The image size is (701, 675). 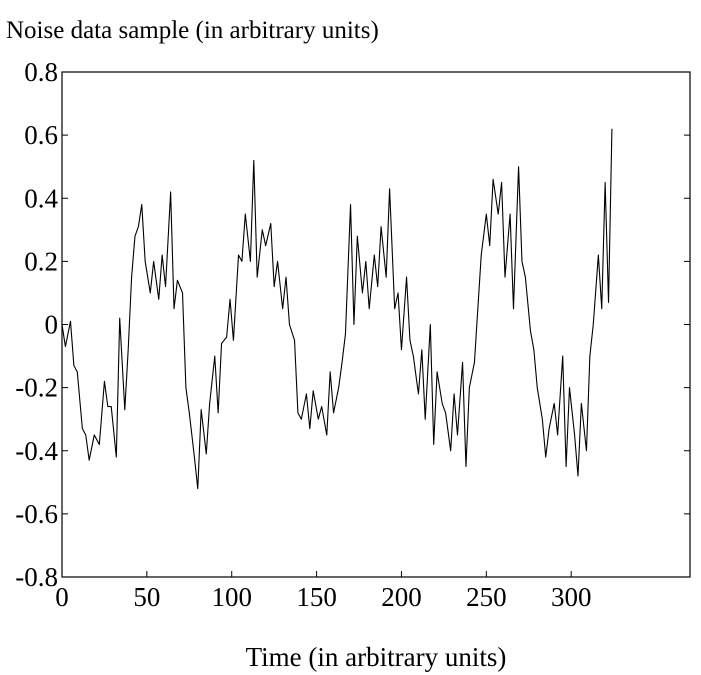 What do you see at coordinates (571, 597) in the screenshot?
I see `x-tick-label: 300` at bounding box center [571, 597].